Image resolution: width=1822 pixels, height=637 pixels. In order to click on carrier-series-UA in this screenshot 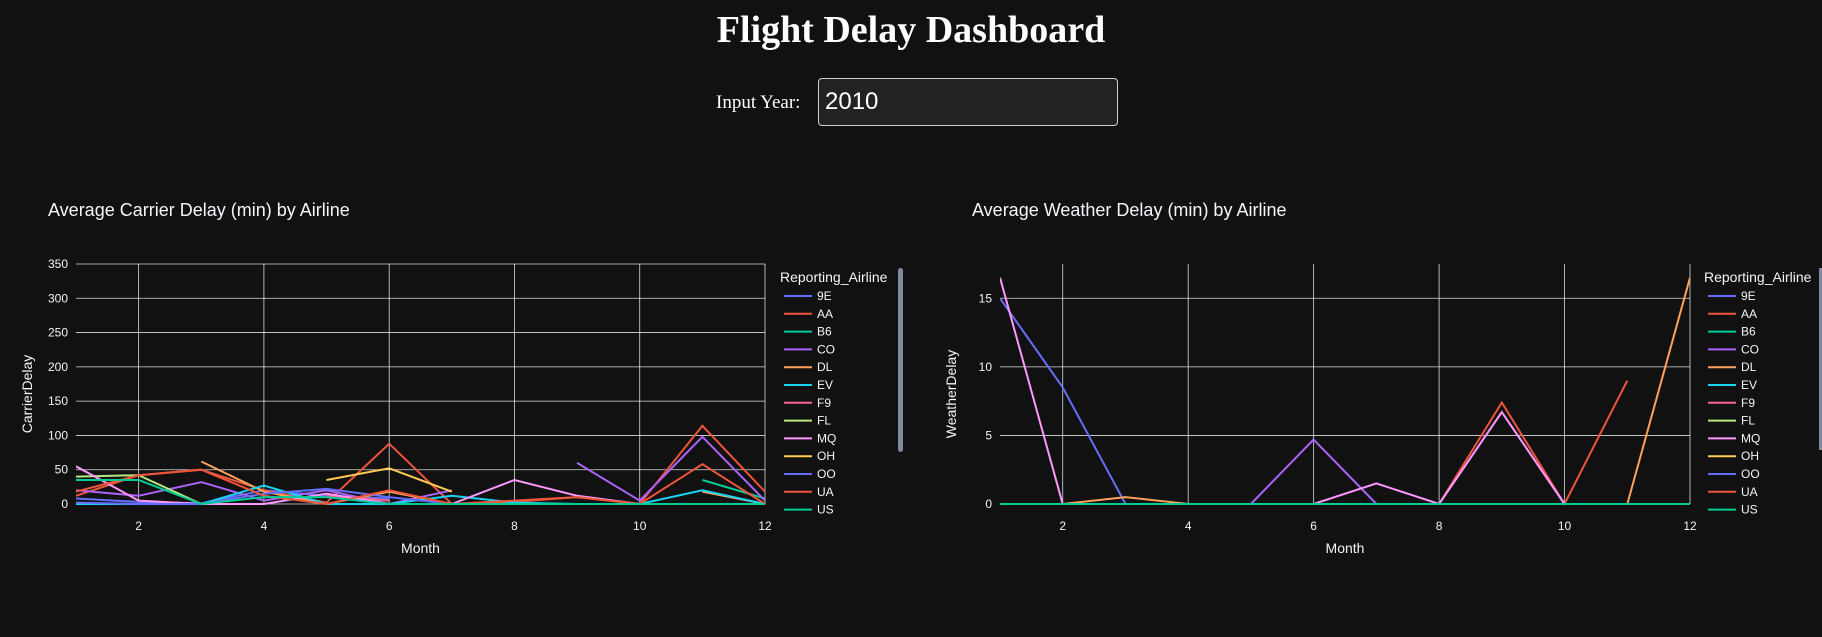, I will do `click(420, 484)`.